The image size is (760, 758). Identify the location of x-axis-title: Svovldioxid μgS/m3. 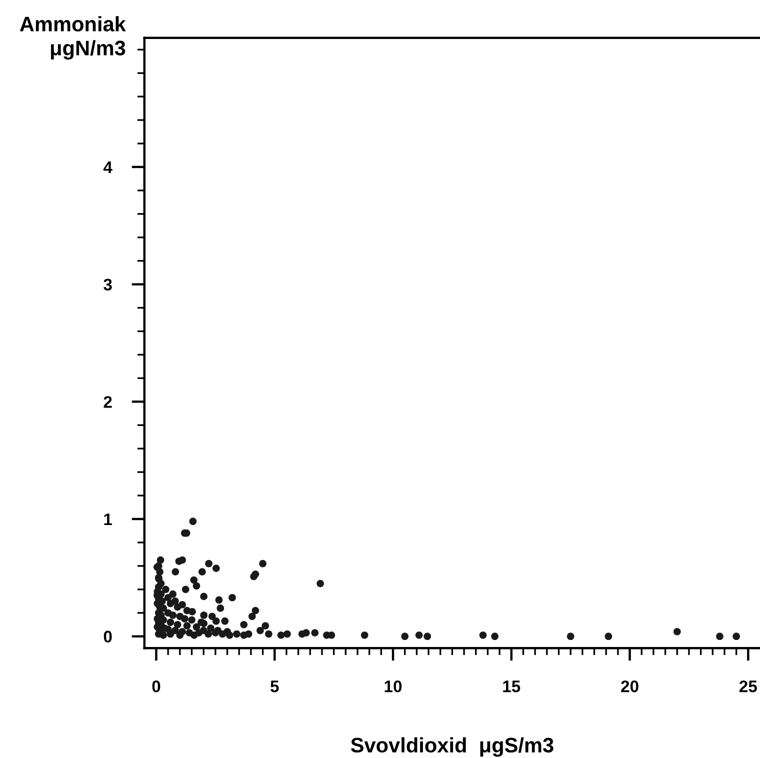
(452, 747).